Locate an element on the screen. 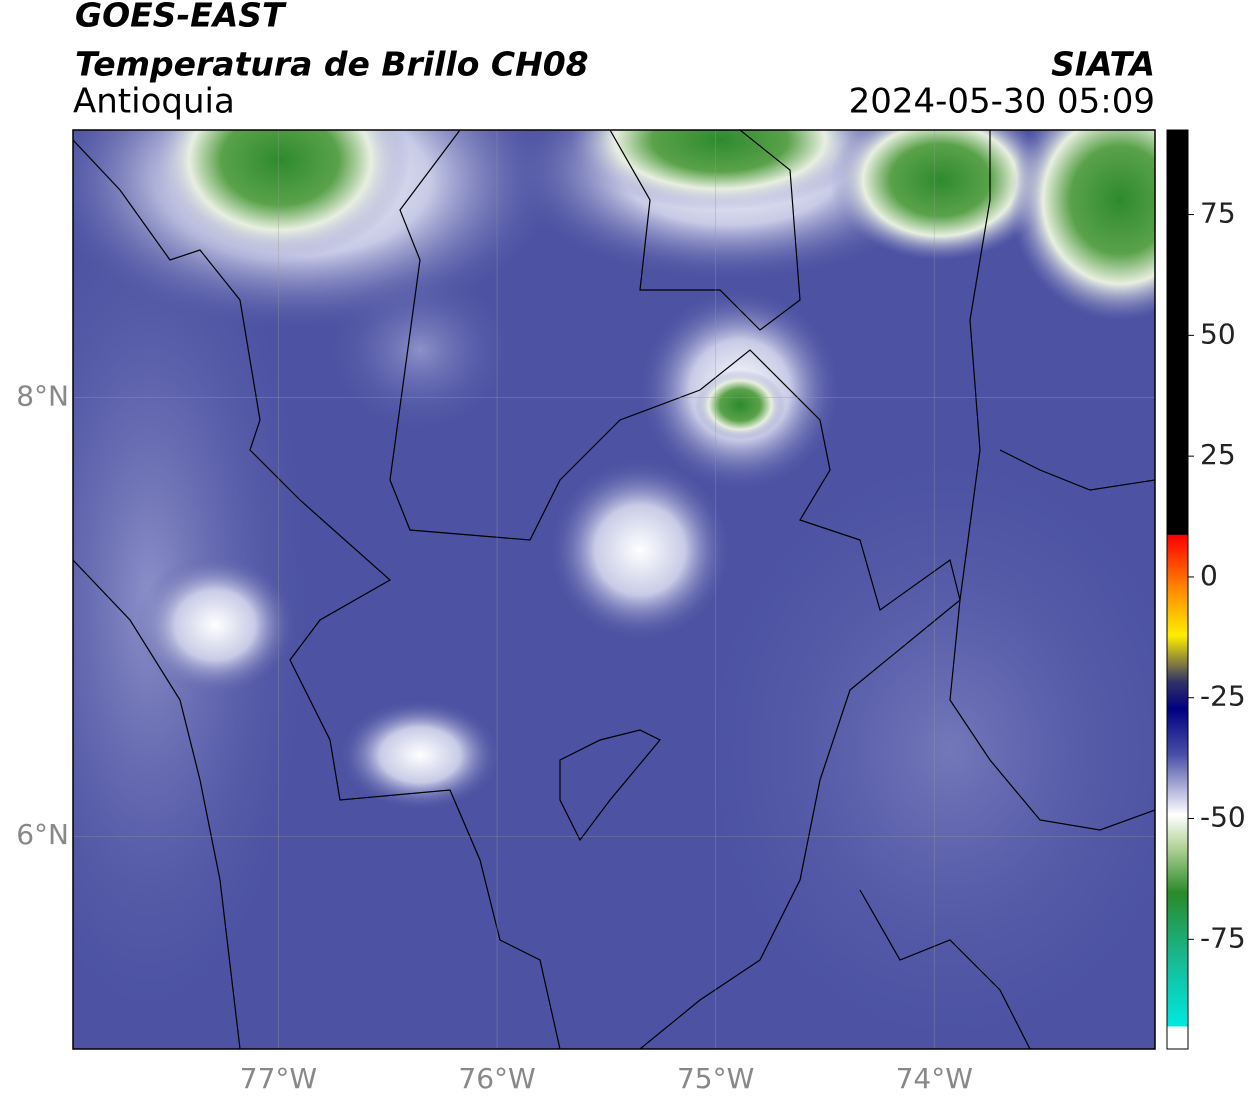 Image resolution: width=1252 pixels, height=1103 pixels. colorbar-tick-label: -50 is located at coordinates (1223, 817).